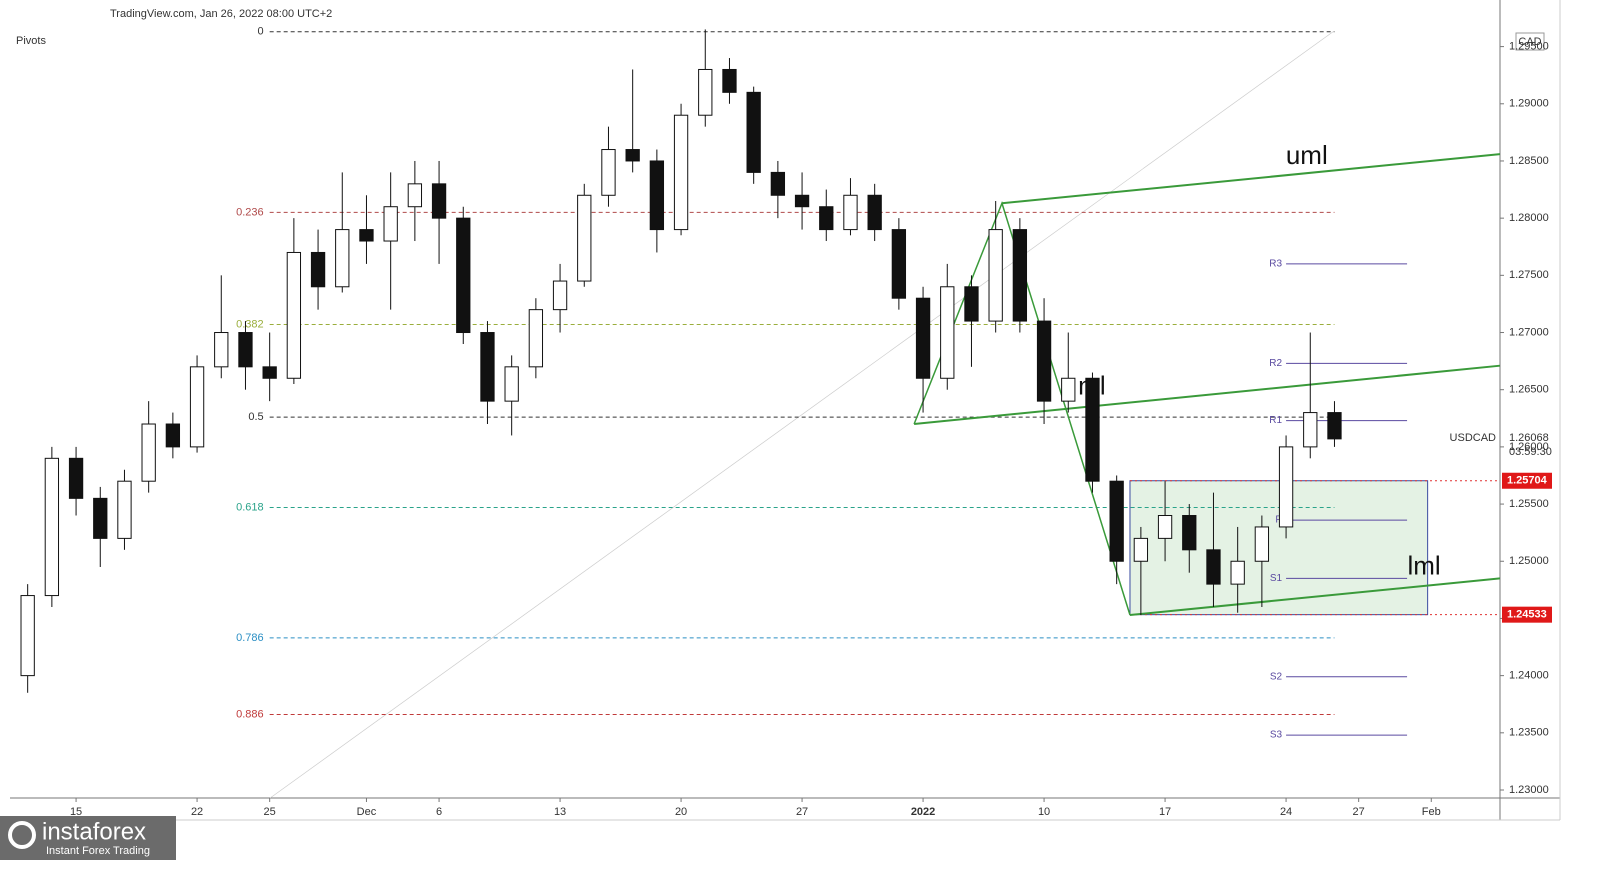 This screenshot has width=1600, height=883. What do you see at coordinates (1529, 161) in the screenshot?
I see `y-tick-label: 1.28500` at bounding box center [1529, 161].